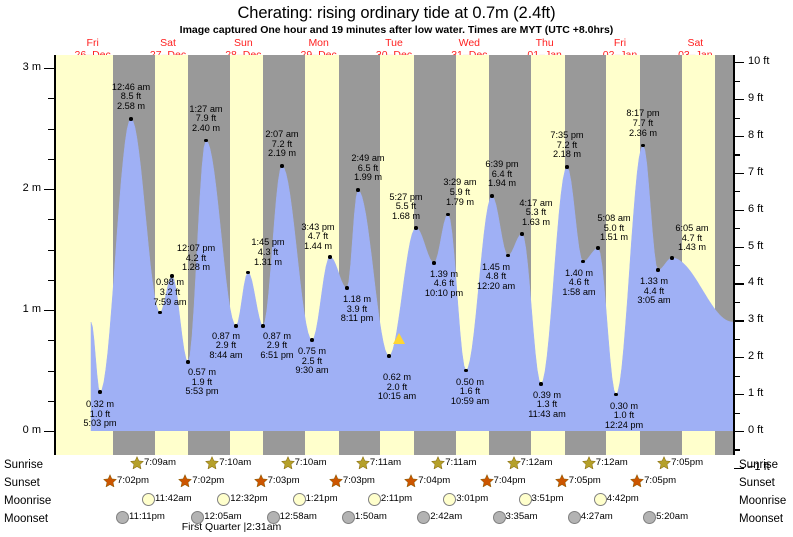  What do you see at coordinates (170, 282) in the screenshot?
I see `tide-label-line-1: 0.98 m` at bounding box center [170, 282].